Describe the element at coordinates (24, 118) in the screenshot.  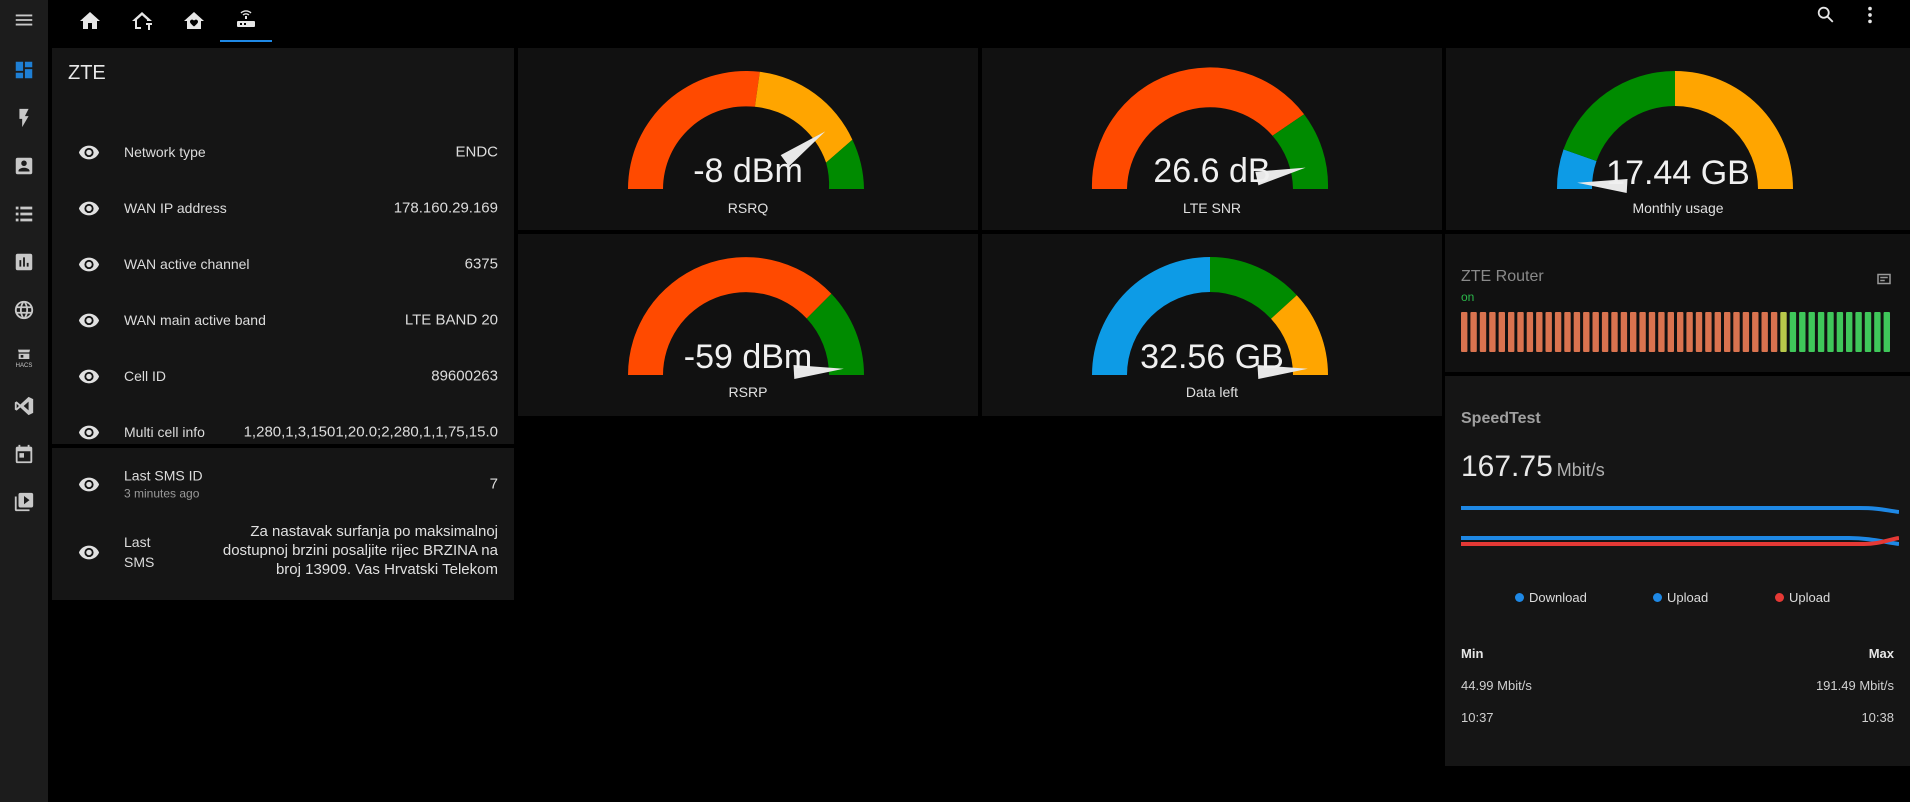
I see `sidebar-item-energy` at that location.